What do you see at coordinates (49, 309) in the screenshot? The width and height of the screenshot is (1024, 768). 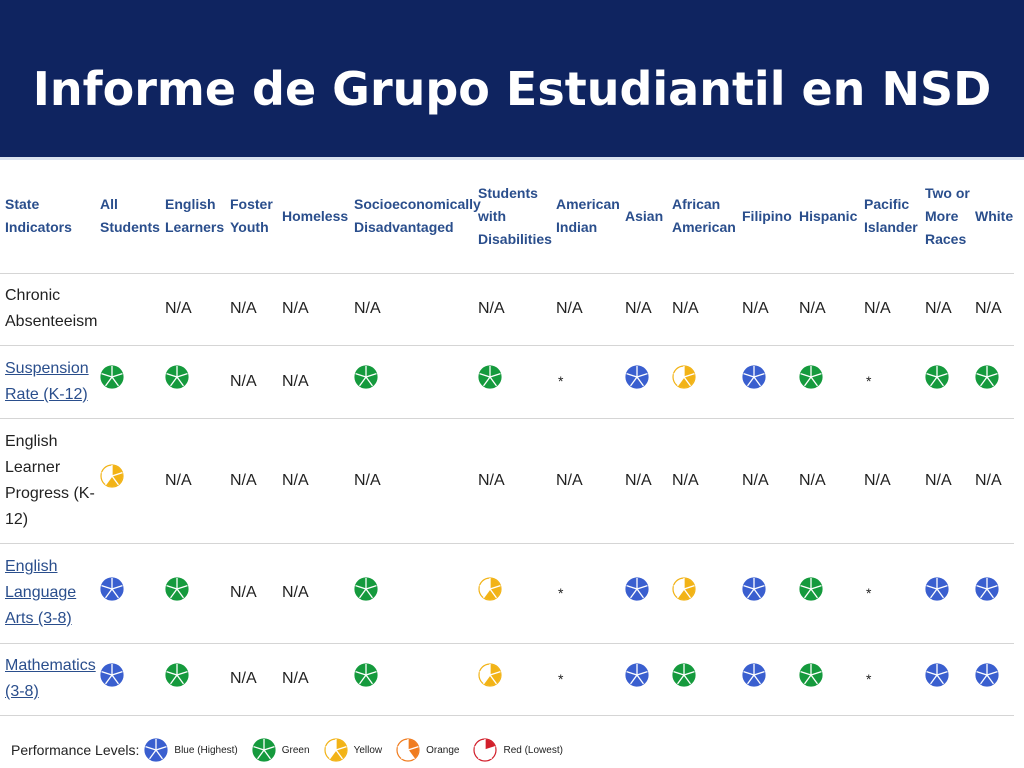 I see `row-label-cell: Chronic Absenteeism` at bounding box center [49, 309].